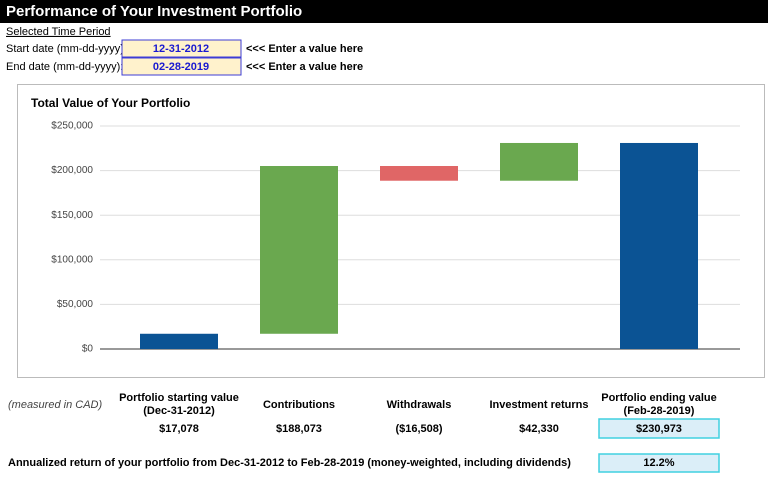 The image size is (768, 483). What do you see at coordinates (299, 429) in the screenshot?
I see `value-label: $188,073` at bounding box center [299, 429].